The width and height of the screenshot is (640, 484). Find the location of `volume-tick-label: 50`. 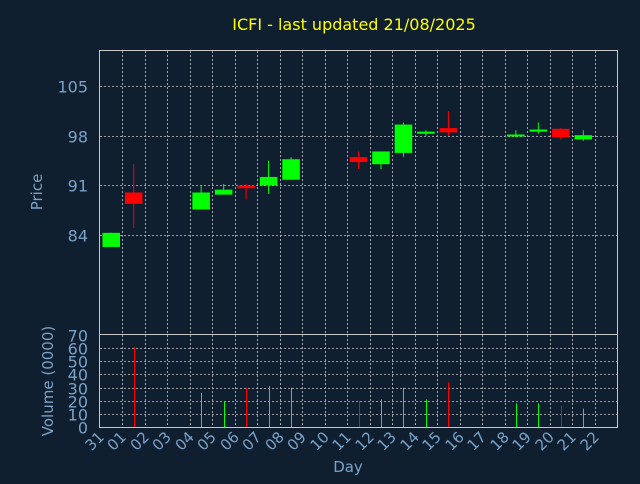

volume-tick-label: 50 is located at coordinates (78, 362).